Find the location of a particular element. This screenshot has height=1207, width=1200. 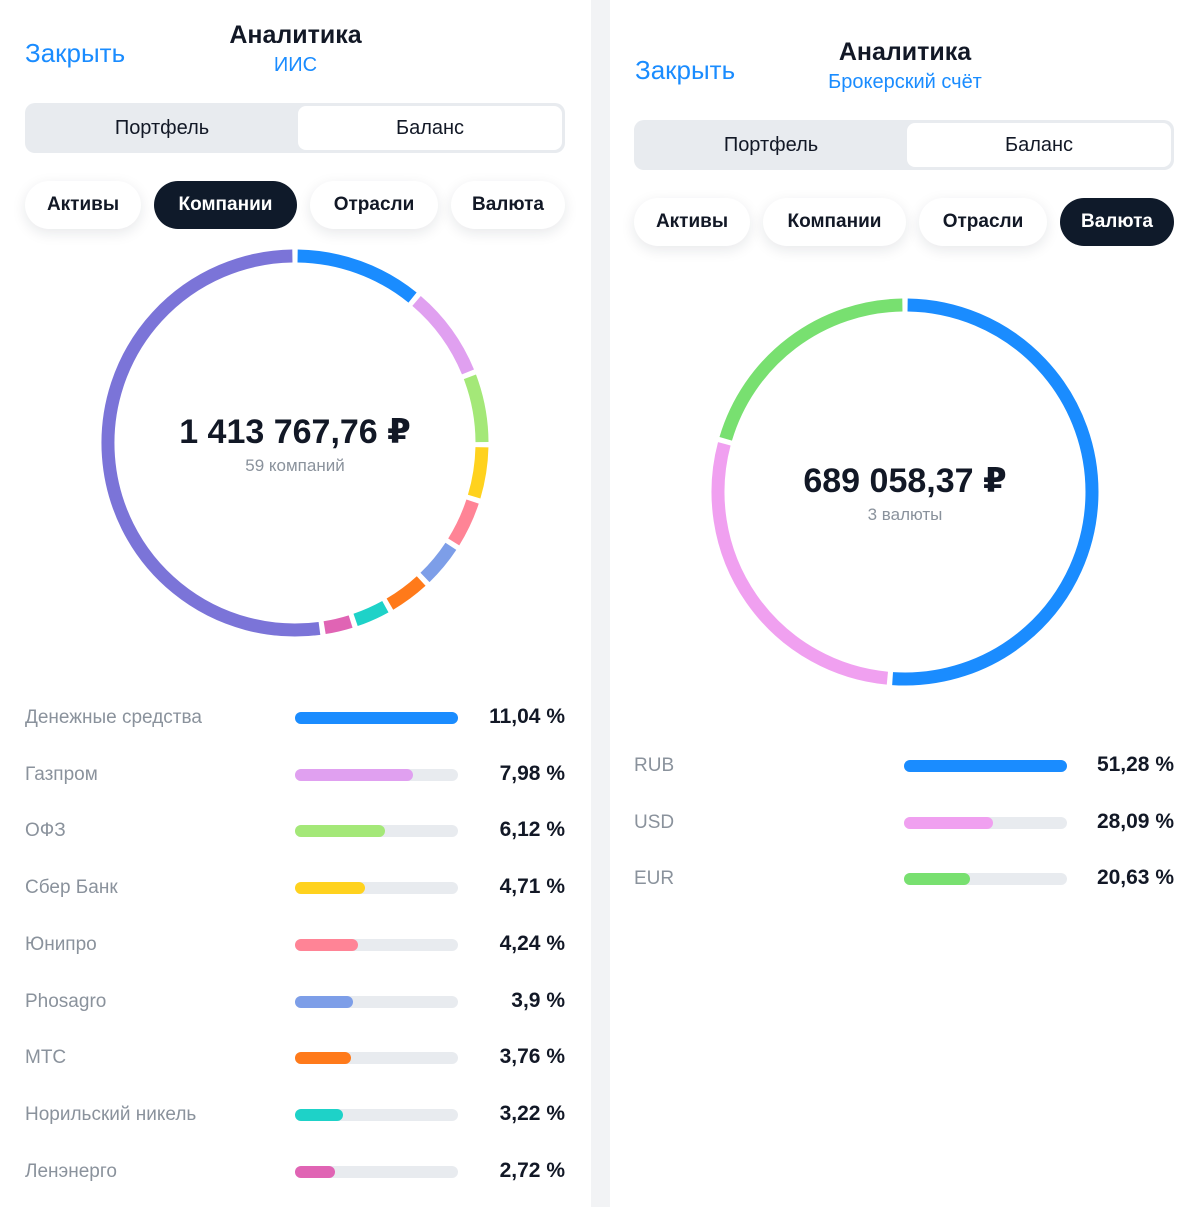

legend-row: МТС 3,76 % is located at coordinates (295, 1058).